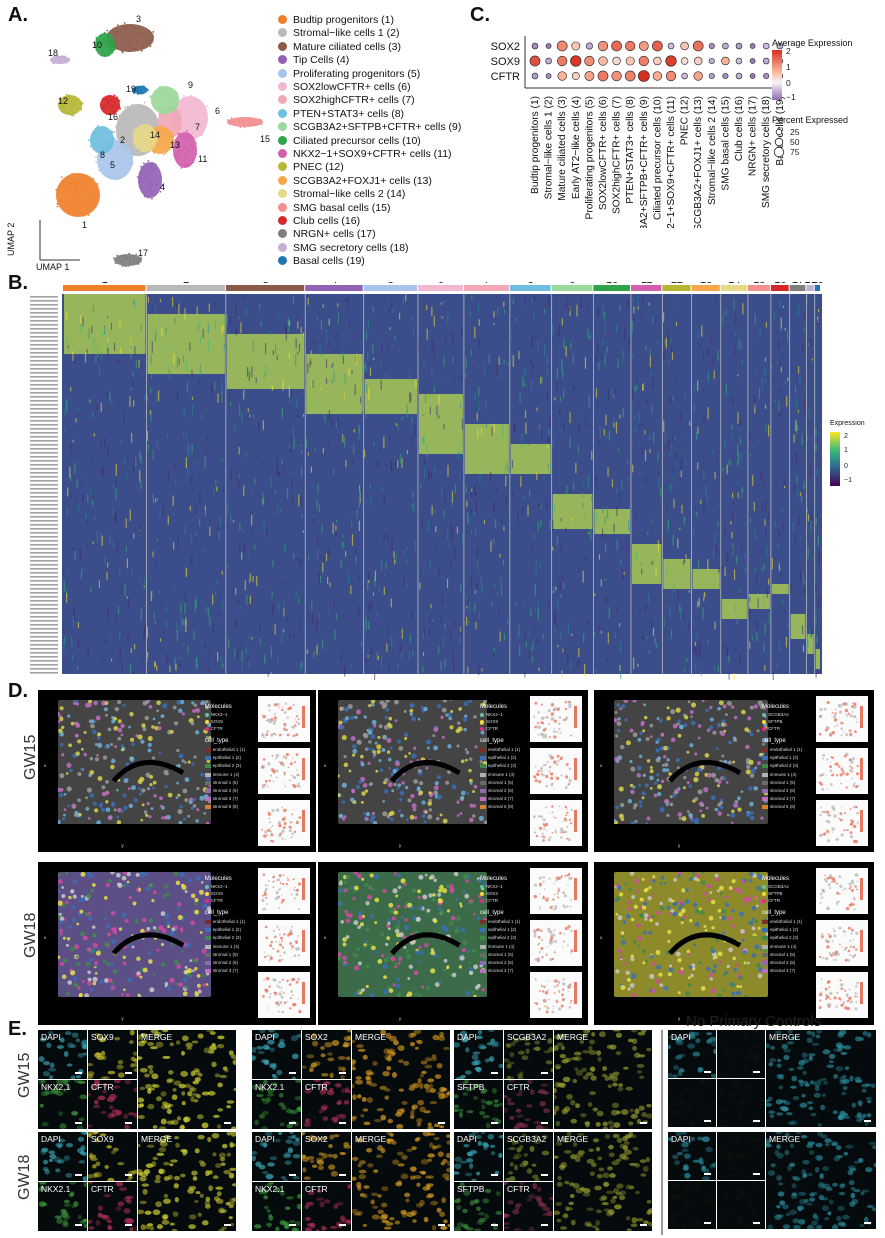  Describe the element at coordinates (775, 886) in the screenshot. I see `molecule-legend-item: SCGB3A2` at that location.